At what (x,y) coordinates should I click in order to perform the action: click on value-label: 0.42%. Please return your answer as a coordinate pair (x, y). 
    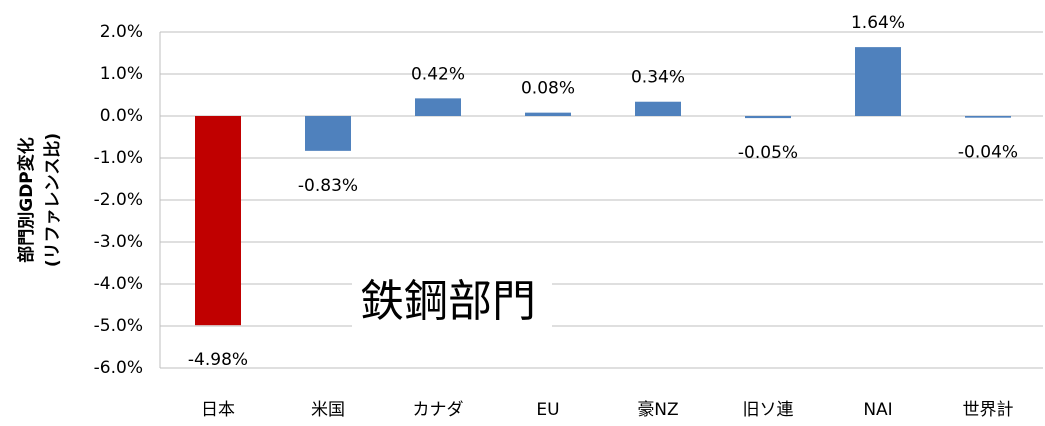
    Looking at the image, I should click on (438, 74).